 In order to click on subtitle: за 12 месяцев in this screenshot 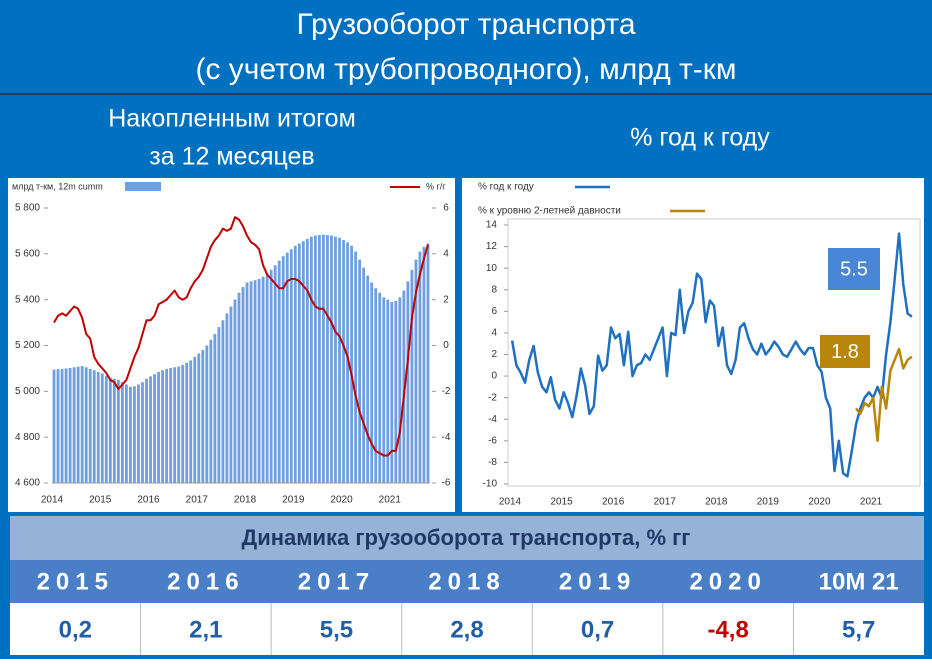, I will do `click(231, 157)`.